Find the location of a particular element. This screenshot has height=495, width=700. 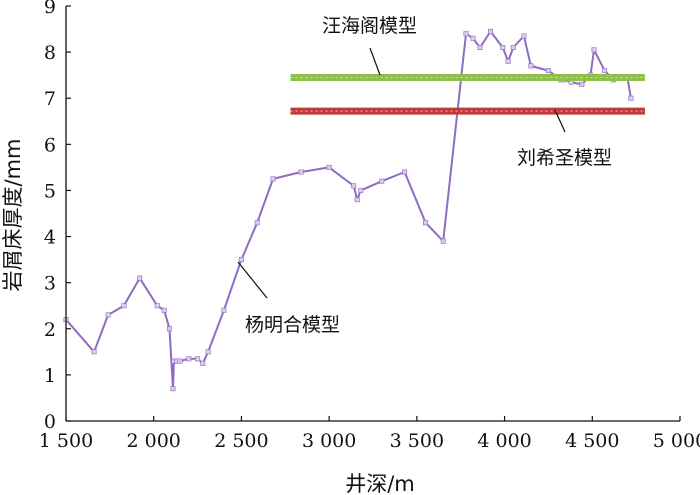

y-tick-label: 0 is located at coordinates (50, 422).